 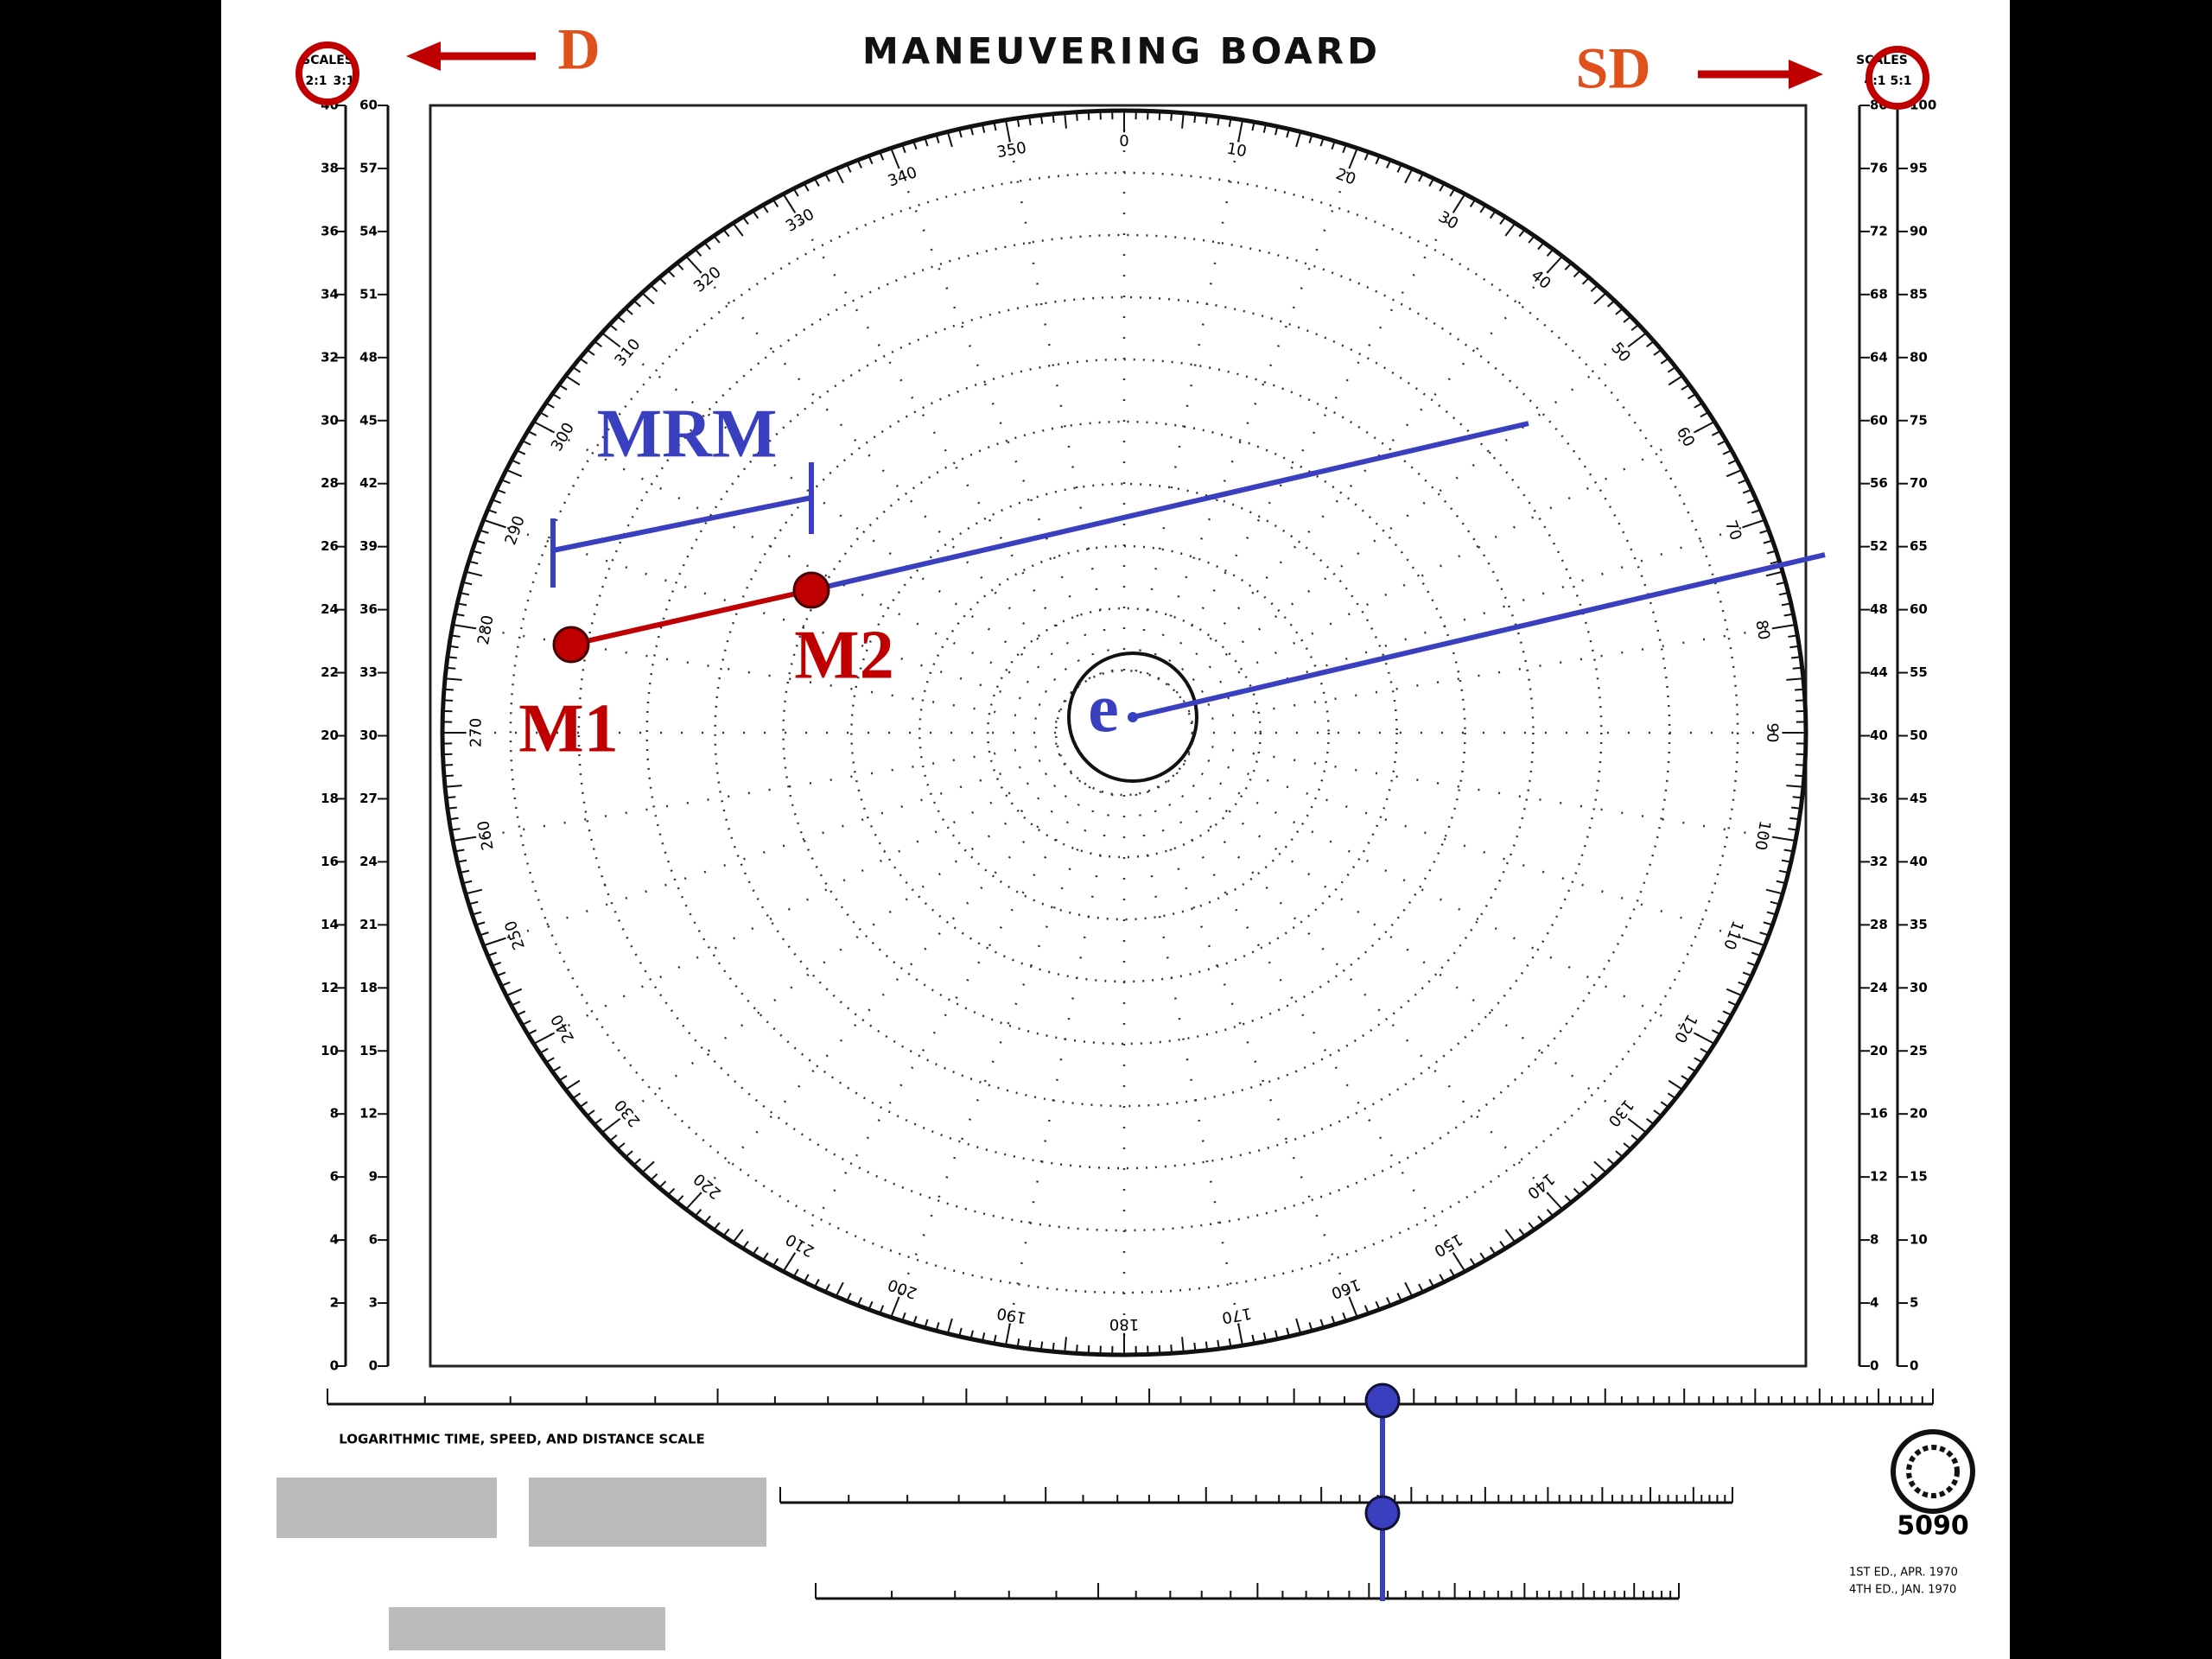 What do you see at coordinates (1762, 630) in the screenshot?
I see `bearing-label: 80` at bounding box center [1762, 630].